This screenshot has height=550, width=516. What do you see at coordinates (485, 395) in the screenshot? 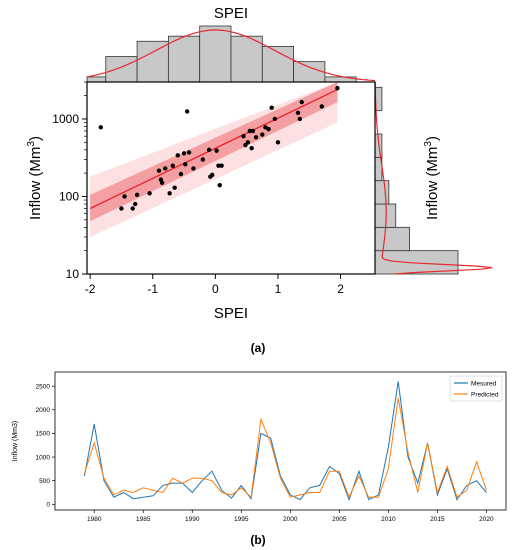
I see `legend-label-predicted: Predicted` at bounding box center [485, 395].